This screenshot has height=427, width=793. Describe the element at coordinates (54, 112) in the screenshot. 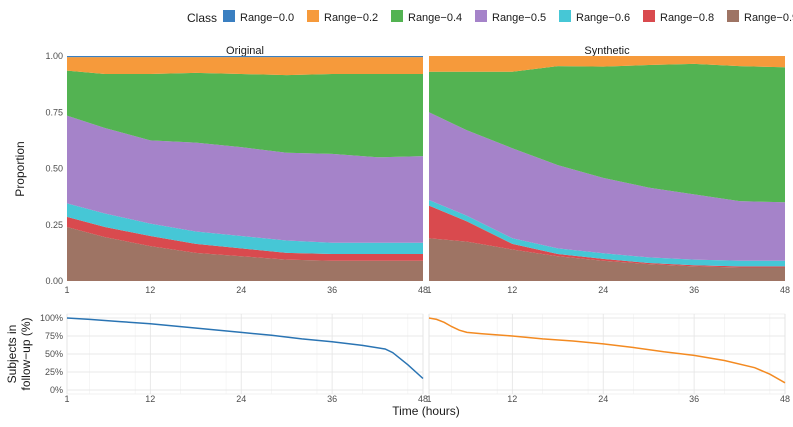

I see `y-tick-label: 0.75` at that location.